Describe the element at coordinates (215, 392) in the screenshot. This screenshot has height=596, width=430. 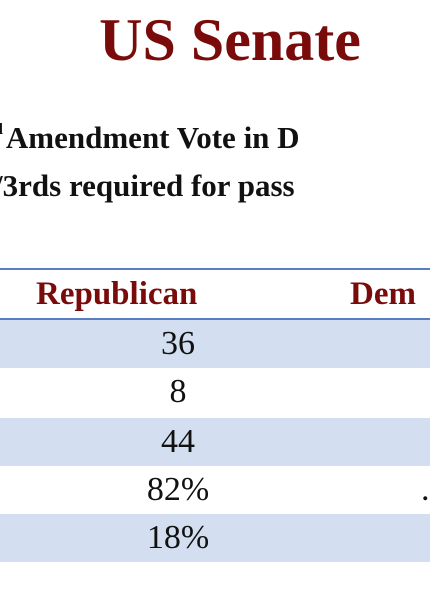
I see `table-row: 8` at that location.